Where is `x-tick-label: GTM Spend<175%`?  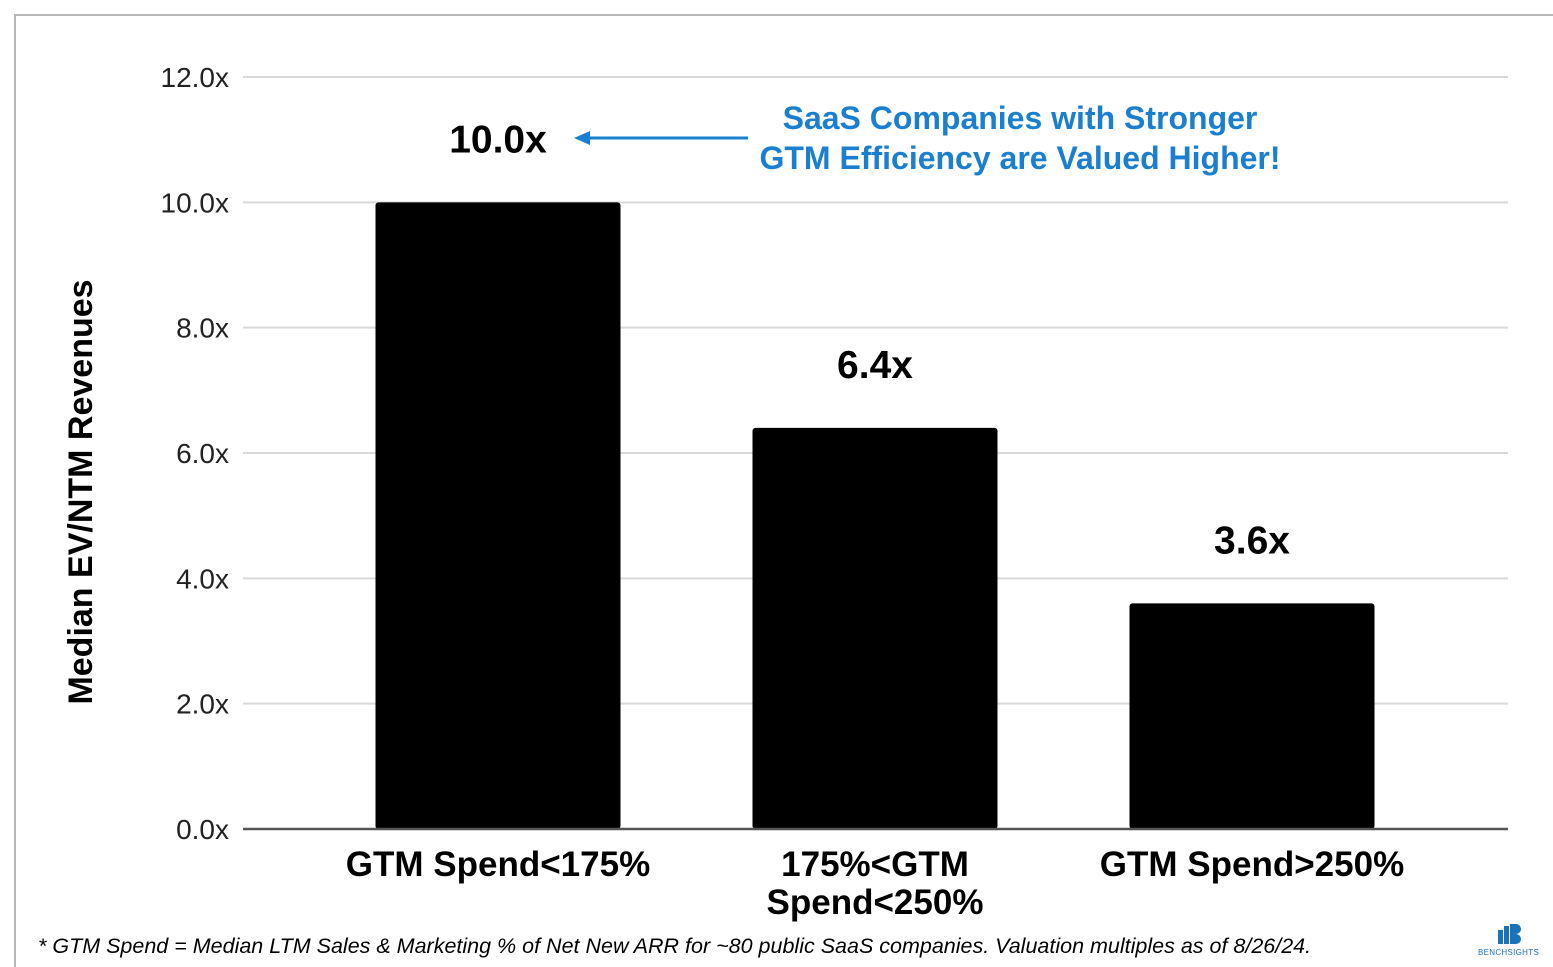
x-tick-label: GTM Spend<175% is located at coordinates (498, 864).